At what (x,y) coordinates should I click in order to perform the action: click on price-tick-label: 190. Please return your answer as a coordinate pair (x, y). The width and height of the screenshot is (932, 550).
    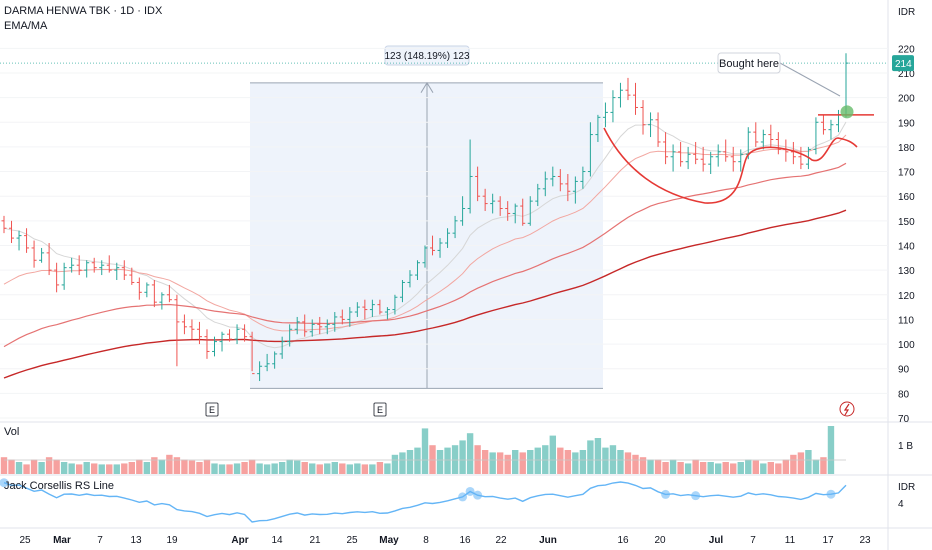
    Looking at the image, I should click on (906, 123).